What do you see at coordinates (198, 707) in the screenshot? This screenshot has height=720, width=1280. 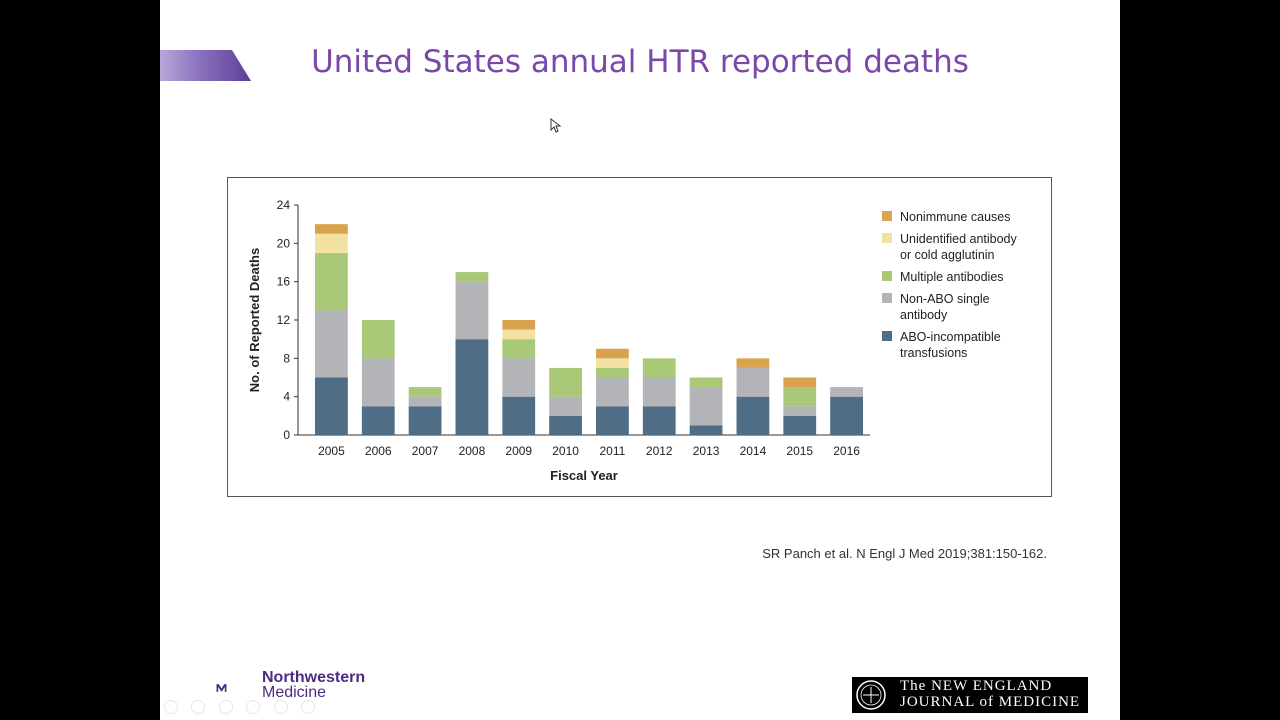 I see `next-slide-icon` at bounding box center [198, 707].